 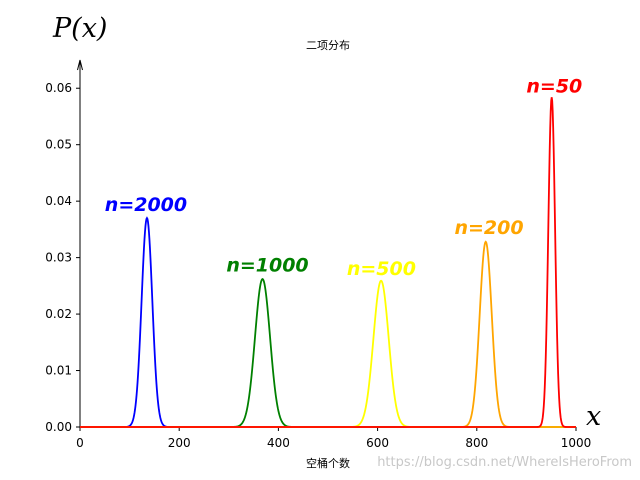 I want to click on y-tick-label: 0.03, so click(x=58, y=258).